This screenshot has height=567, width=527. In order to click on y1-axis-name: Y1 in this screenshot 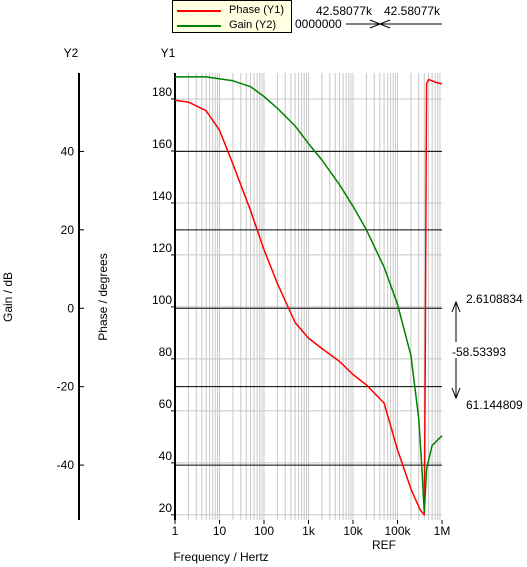, I will do `click(168, 53)`.